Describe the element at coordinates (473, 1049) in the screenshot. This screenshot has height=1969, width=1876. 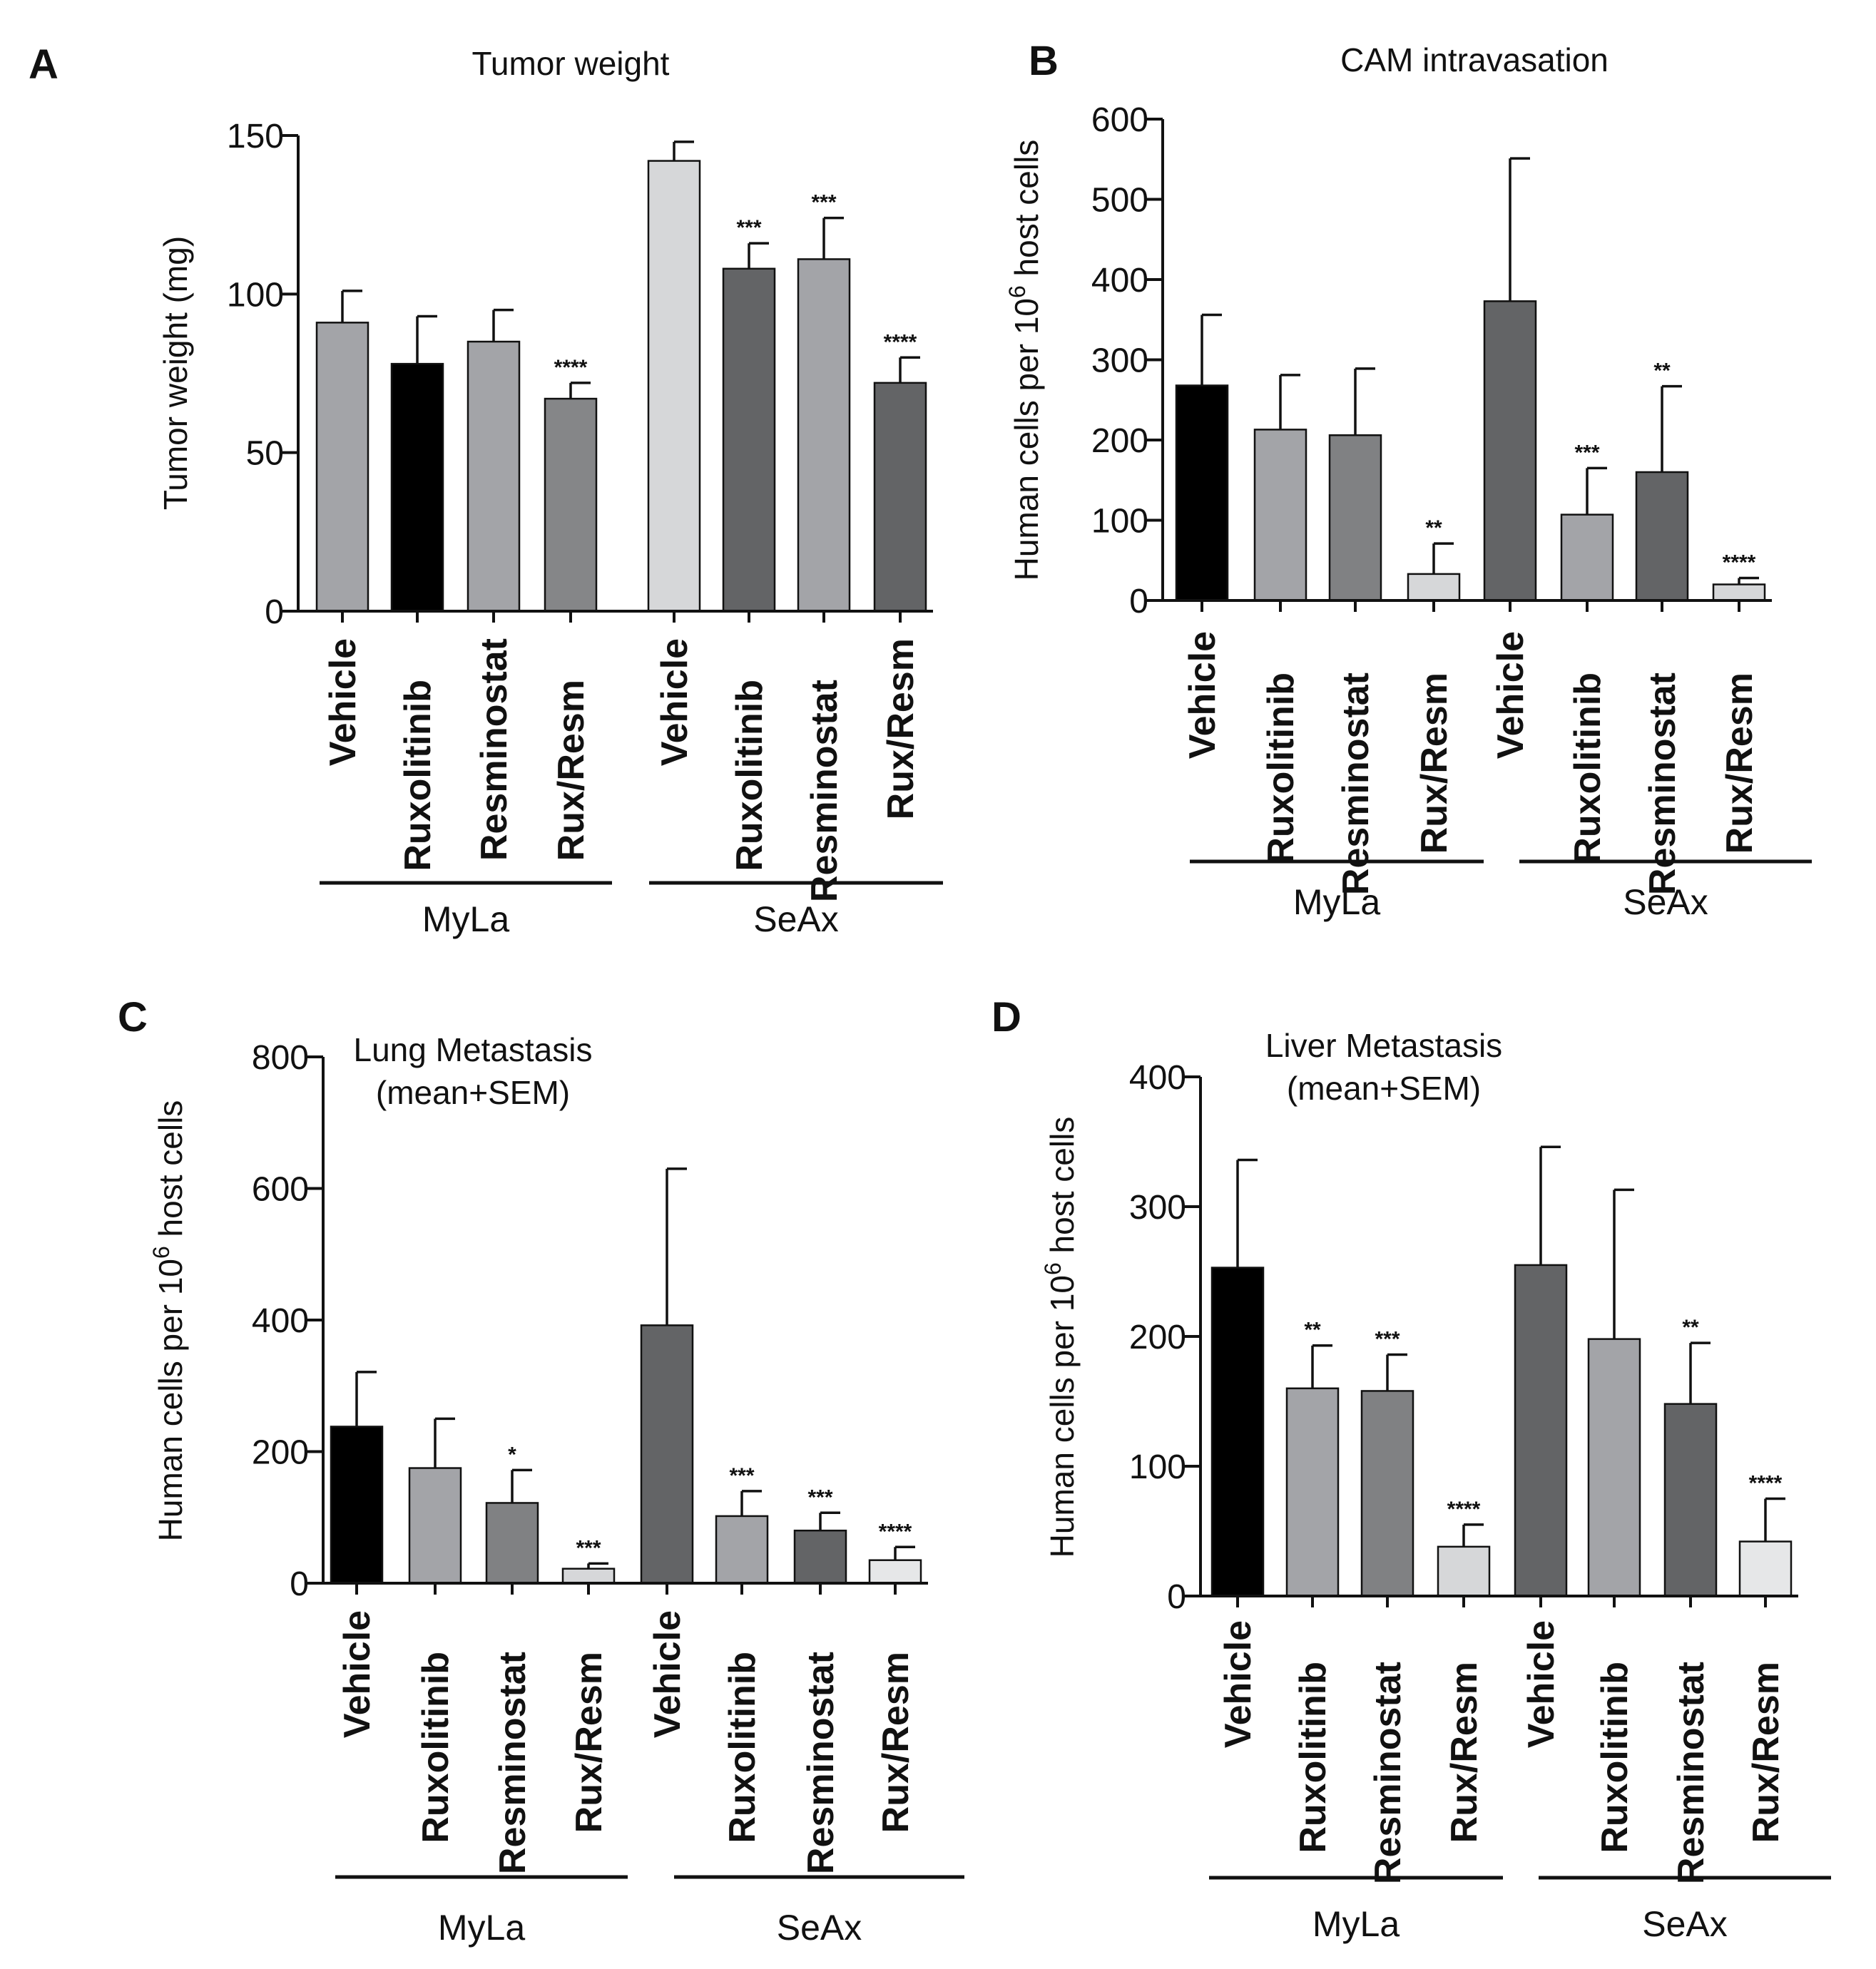
I see `panel-title: Lung Metastasis` at that location.